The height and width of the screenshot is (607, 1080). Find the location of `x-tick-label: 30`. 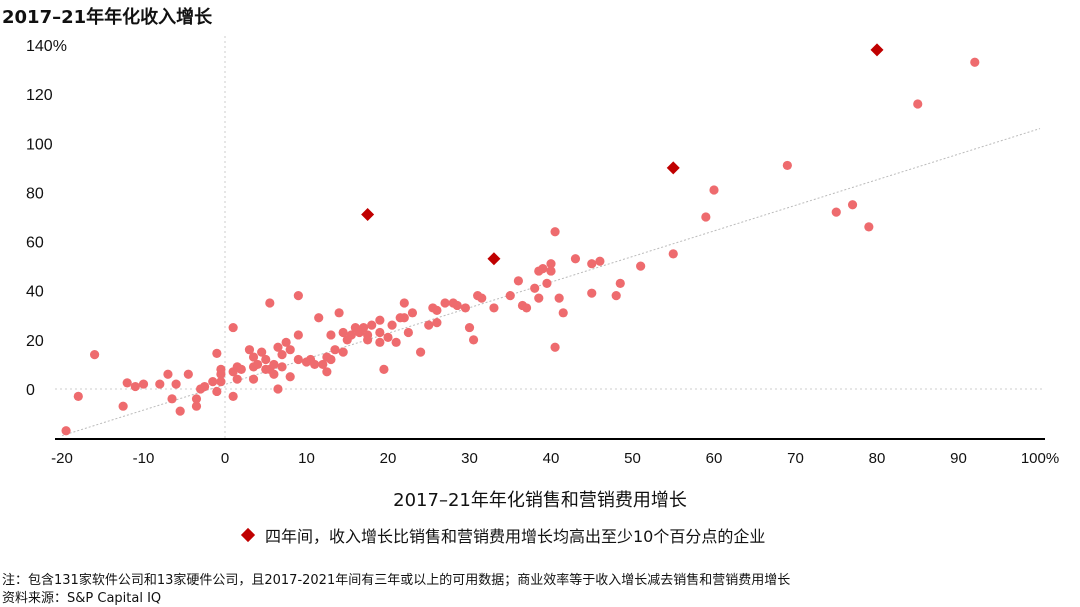

x-tick-label: 30 is located at coordinates (469, 458).